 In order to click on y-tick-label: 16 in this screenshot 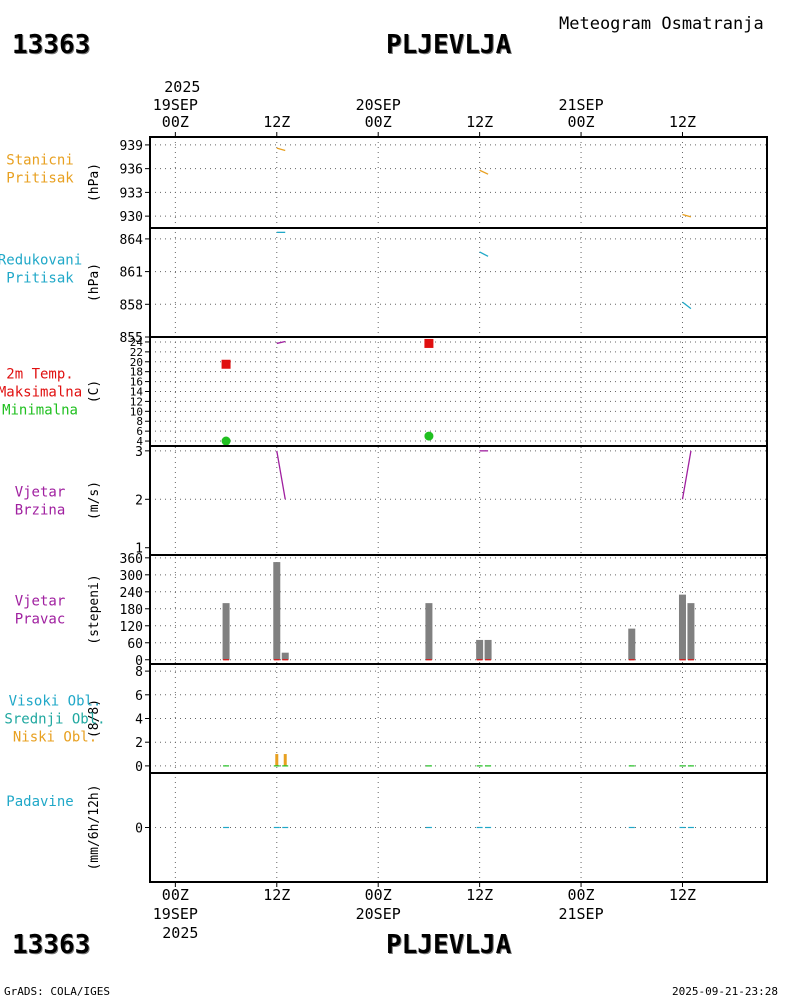, I will do `click(136, 382)`.